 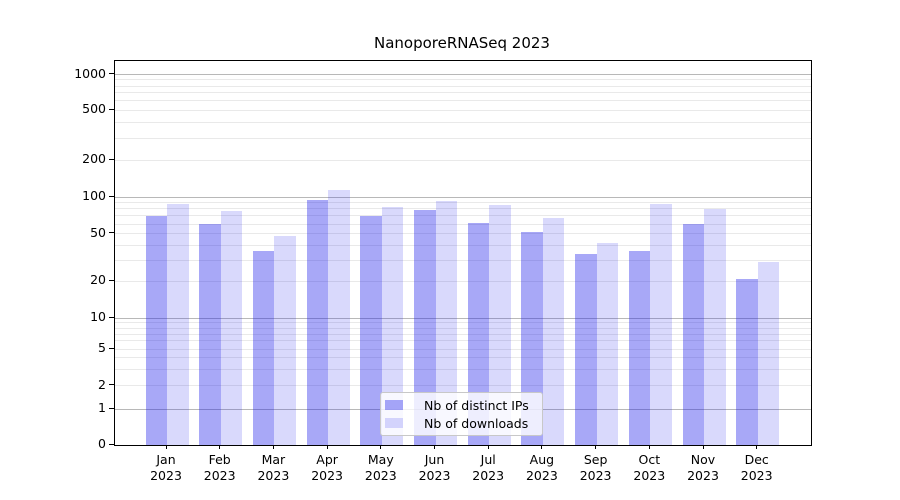 I want to click on bar-distinct-ips-nov, so click(x=693, y=334).